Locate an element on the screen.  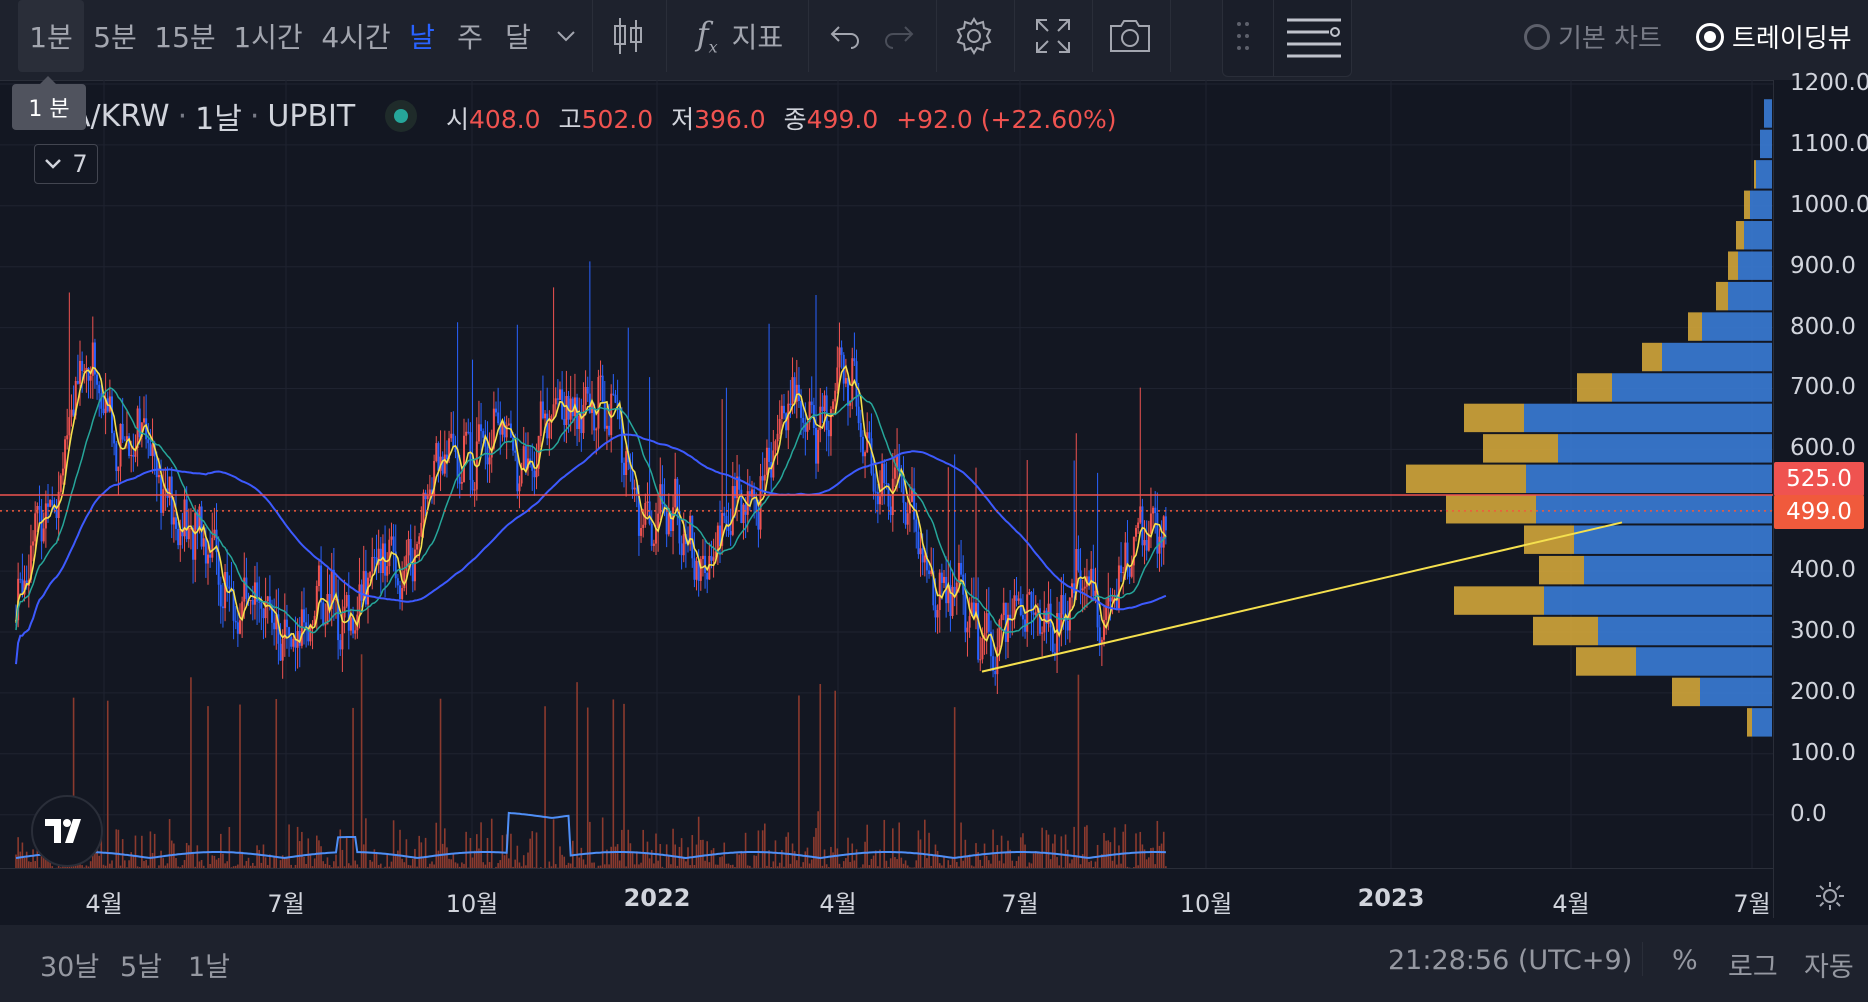
candle-style-icon is located at coordinates (628, 36).